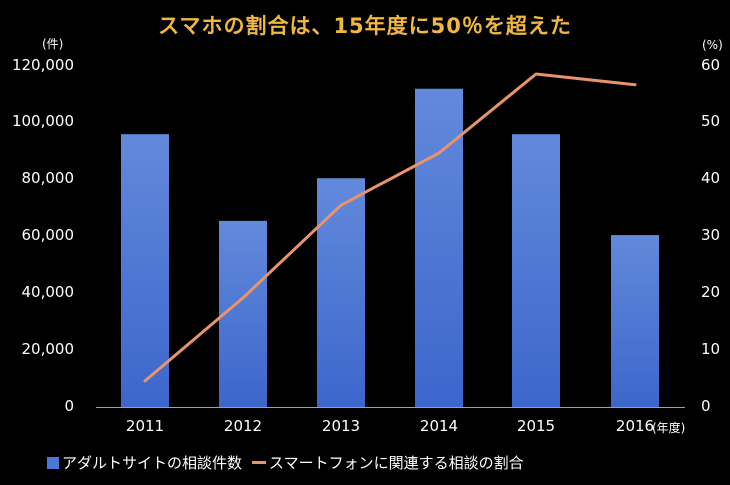  What do you see at coordinates (669, 428) in the screenshot?
I see `x-axis-unit: (年度)` at bounding box center [669, 428].